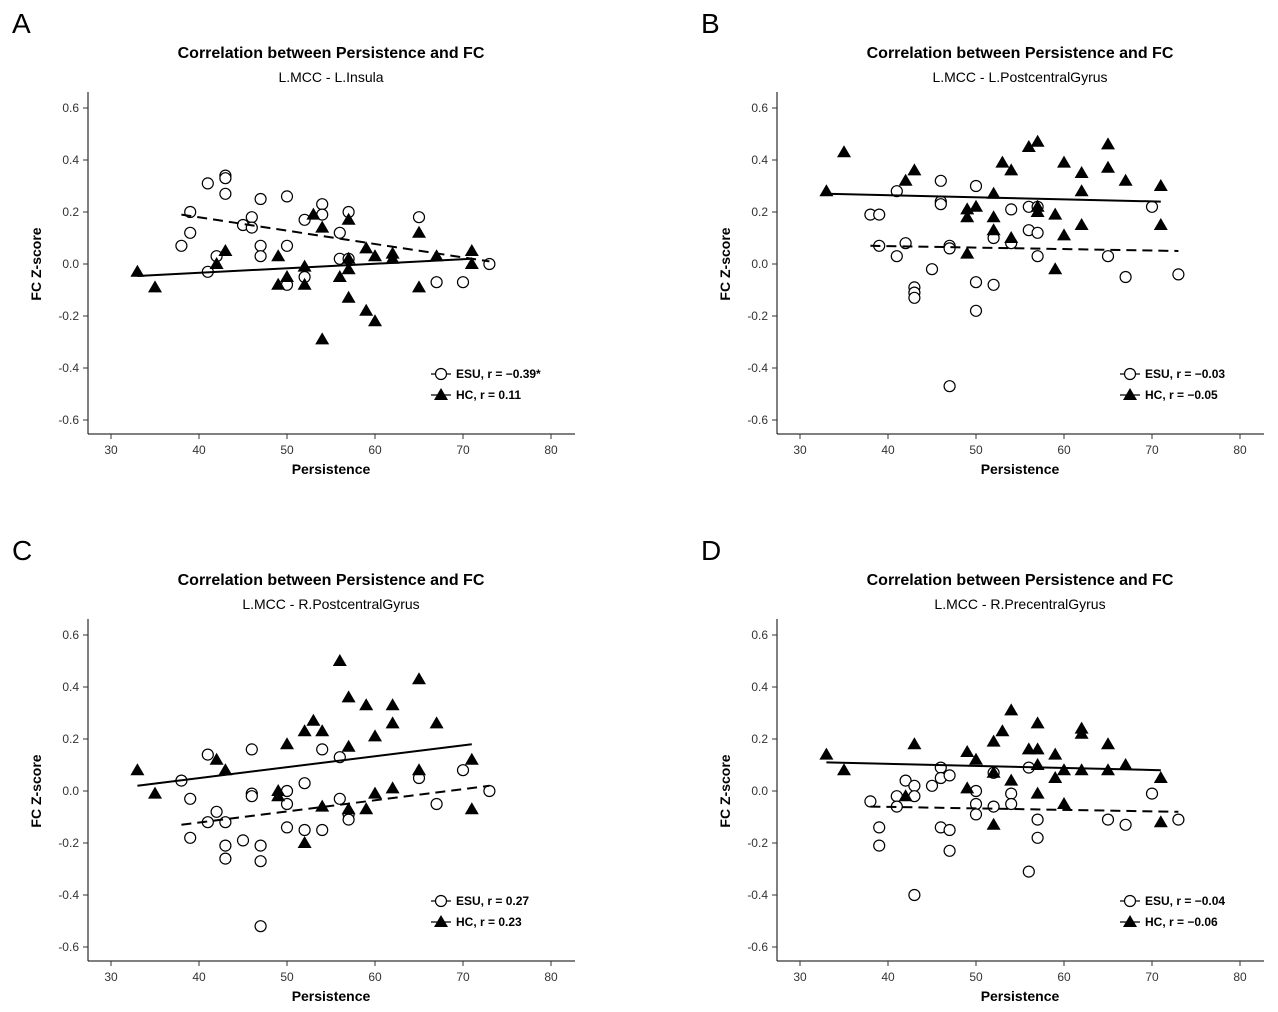 This screenshot has width=1278, height=1012. I want to click on panel-label: B, so click(710, 23).